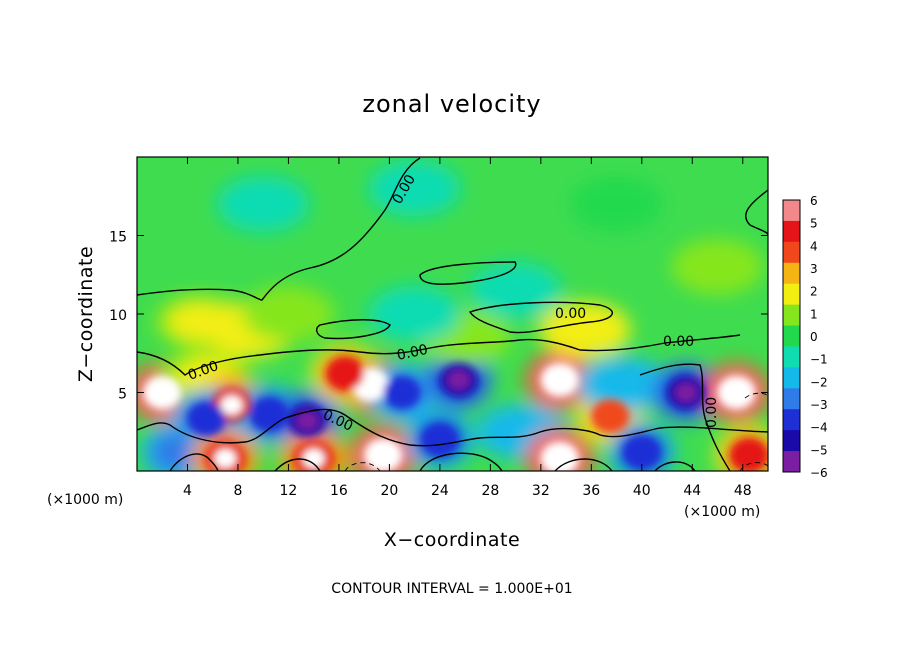 This screenshot has height=654, width=904. Describe the element at coordinates (440, 491) in the screenshot. I see `x-tick-label: 24` at that location.